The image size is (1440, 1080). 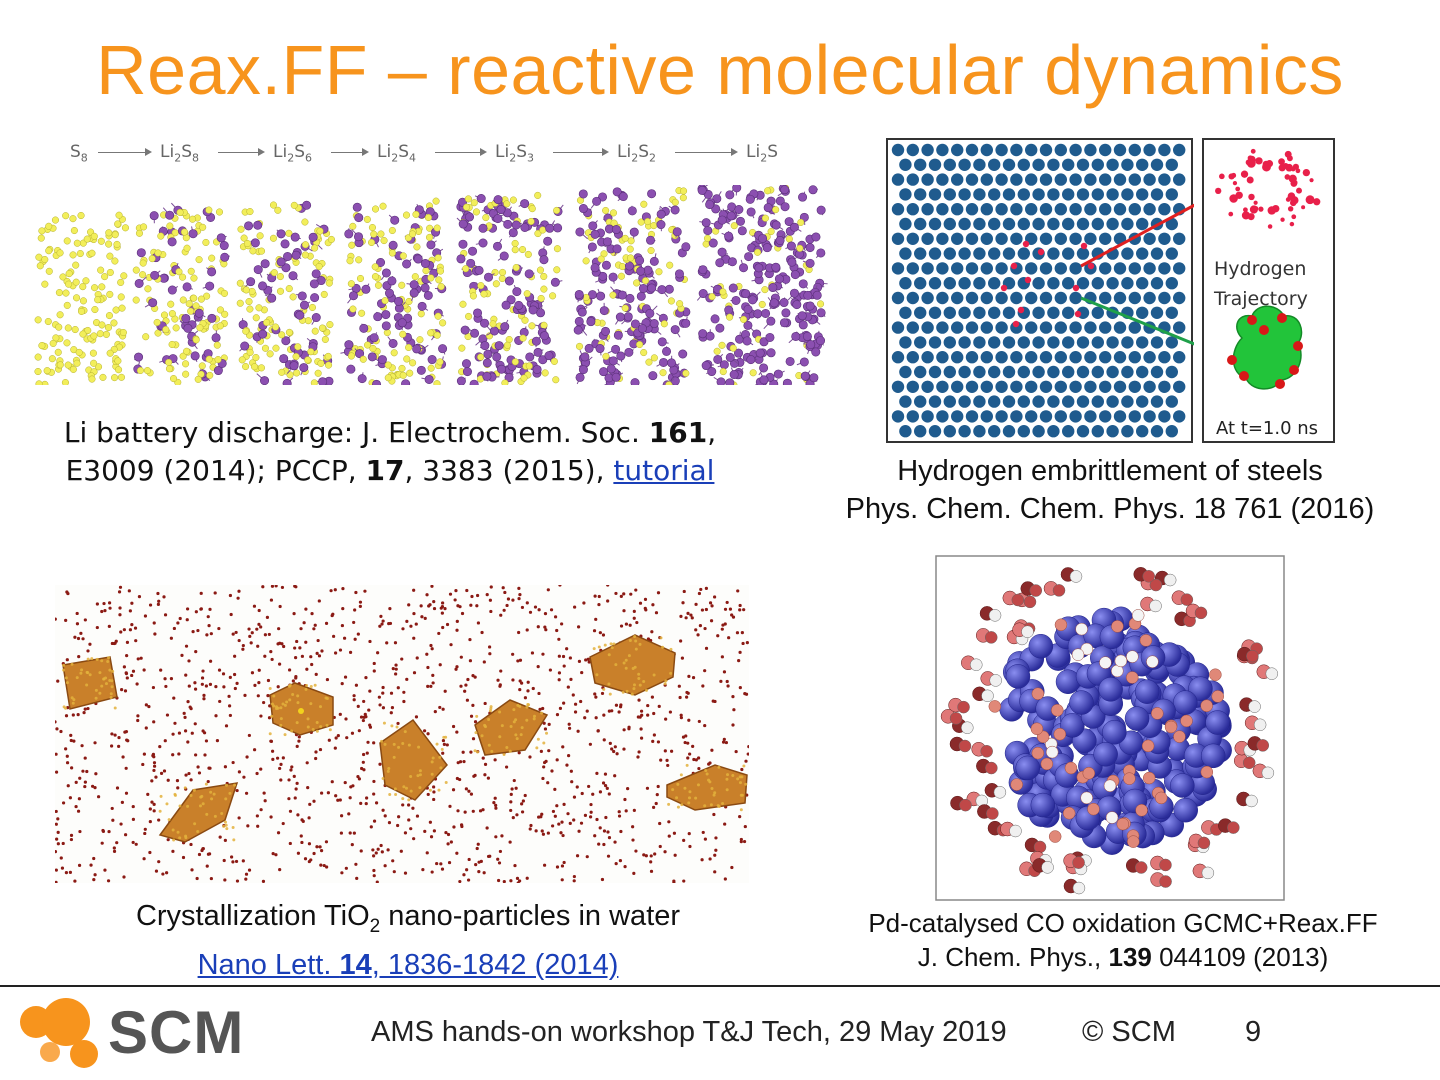 I want to click on nano-lett-pages: , 1836-1842 (2014), so click(x=495, y=964).